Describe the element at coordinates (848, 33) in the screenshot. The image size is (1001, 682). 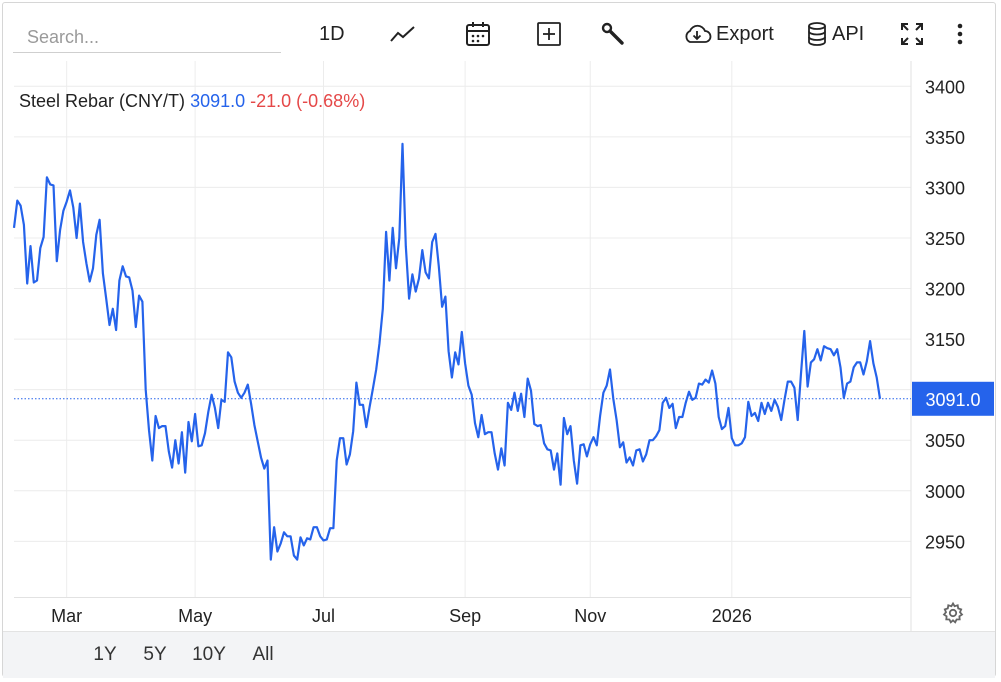
I see `api-label: API` at that location.